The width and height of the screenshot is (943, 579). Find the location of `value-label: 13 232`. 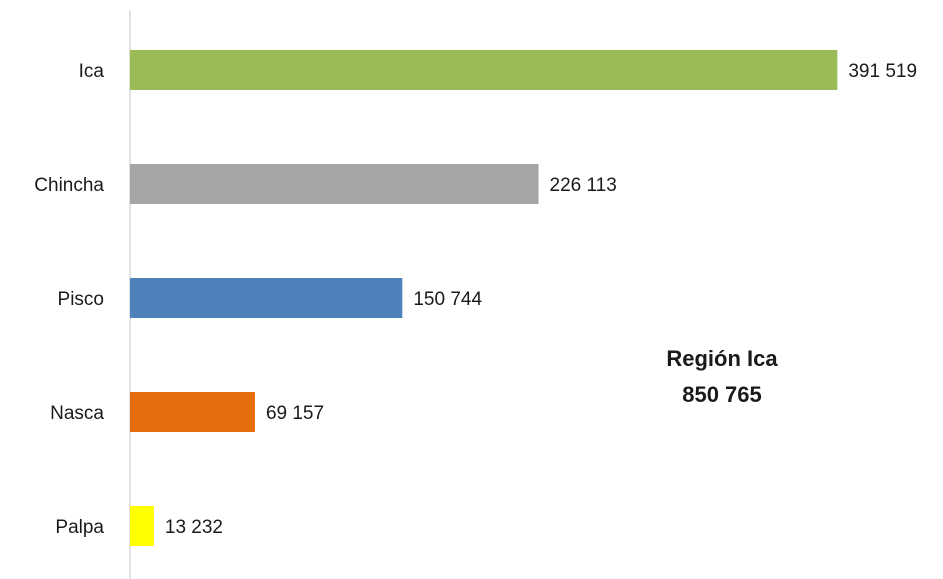

value-label: 13 232 is located at coordinates (194, 527).